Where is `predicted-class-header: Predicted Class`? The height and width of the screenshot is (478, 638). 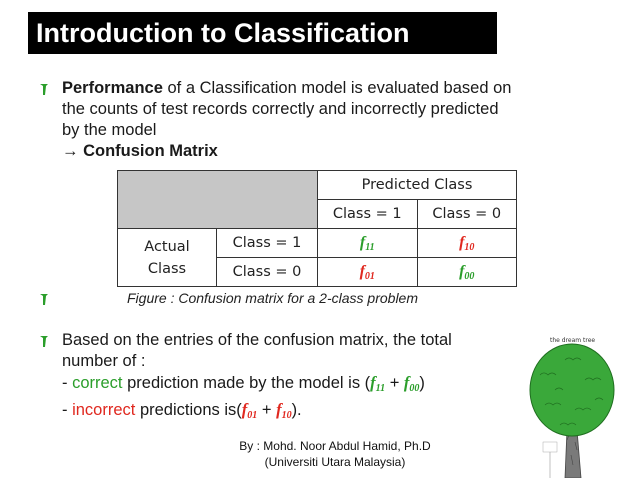
predicted-class-header: Predicted Class is located at coordinates (417, 185).